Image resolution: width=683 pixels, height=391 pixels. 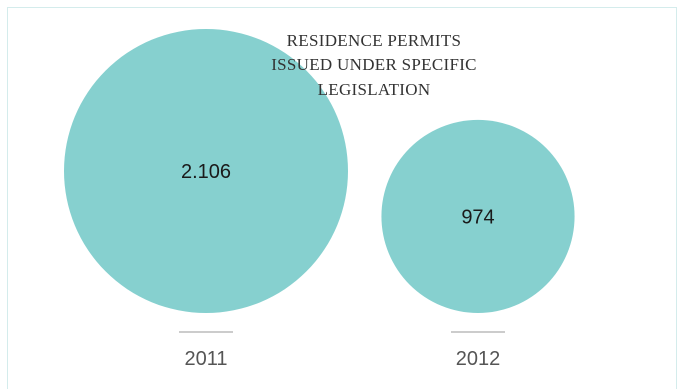 What do you see at coordinates (478, 359) in the screenshot?
I see `year-label-2012: 2012` at bounding box center [478, 359].